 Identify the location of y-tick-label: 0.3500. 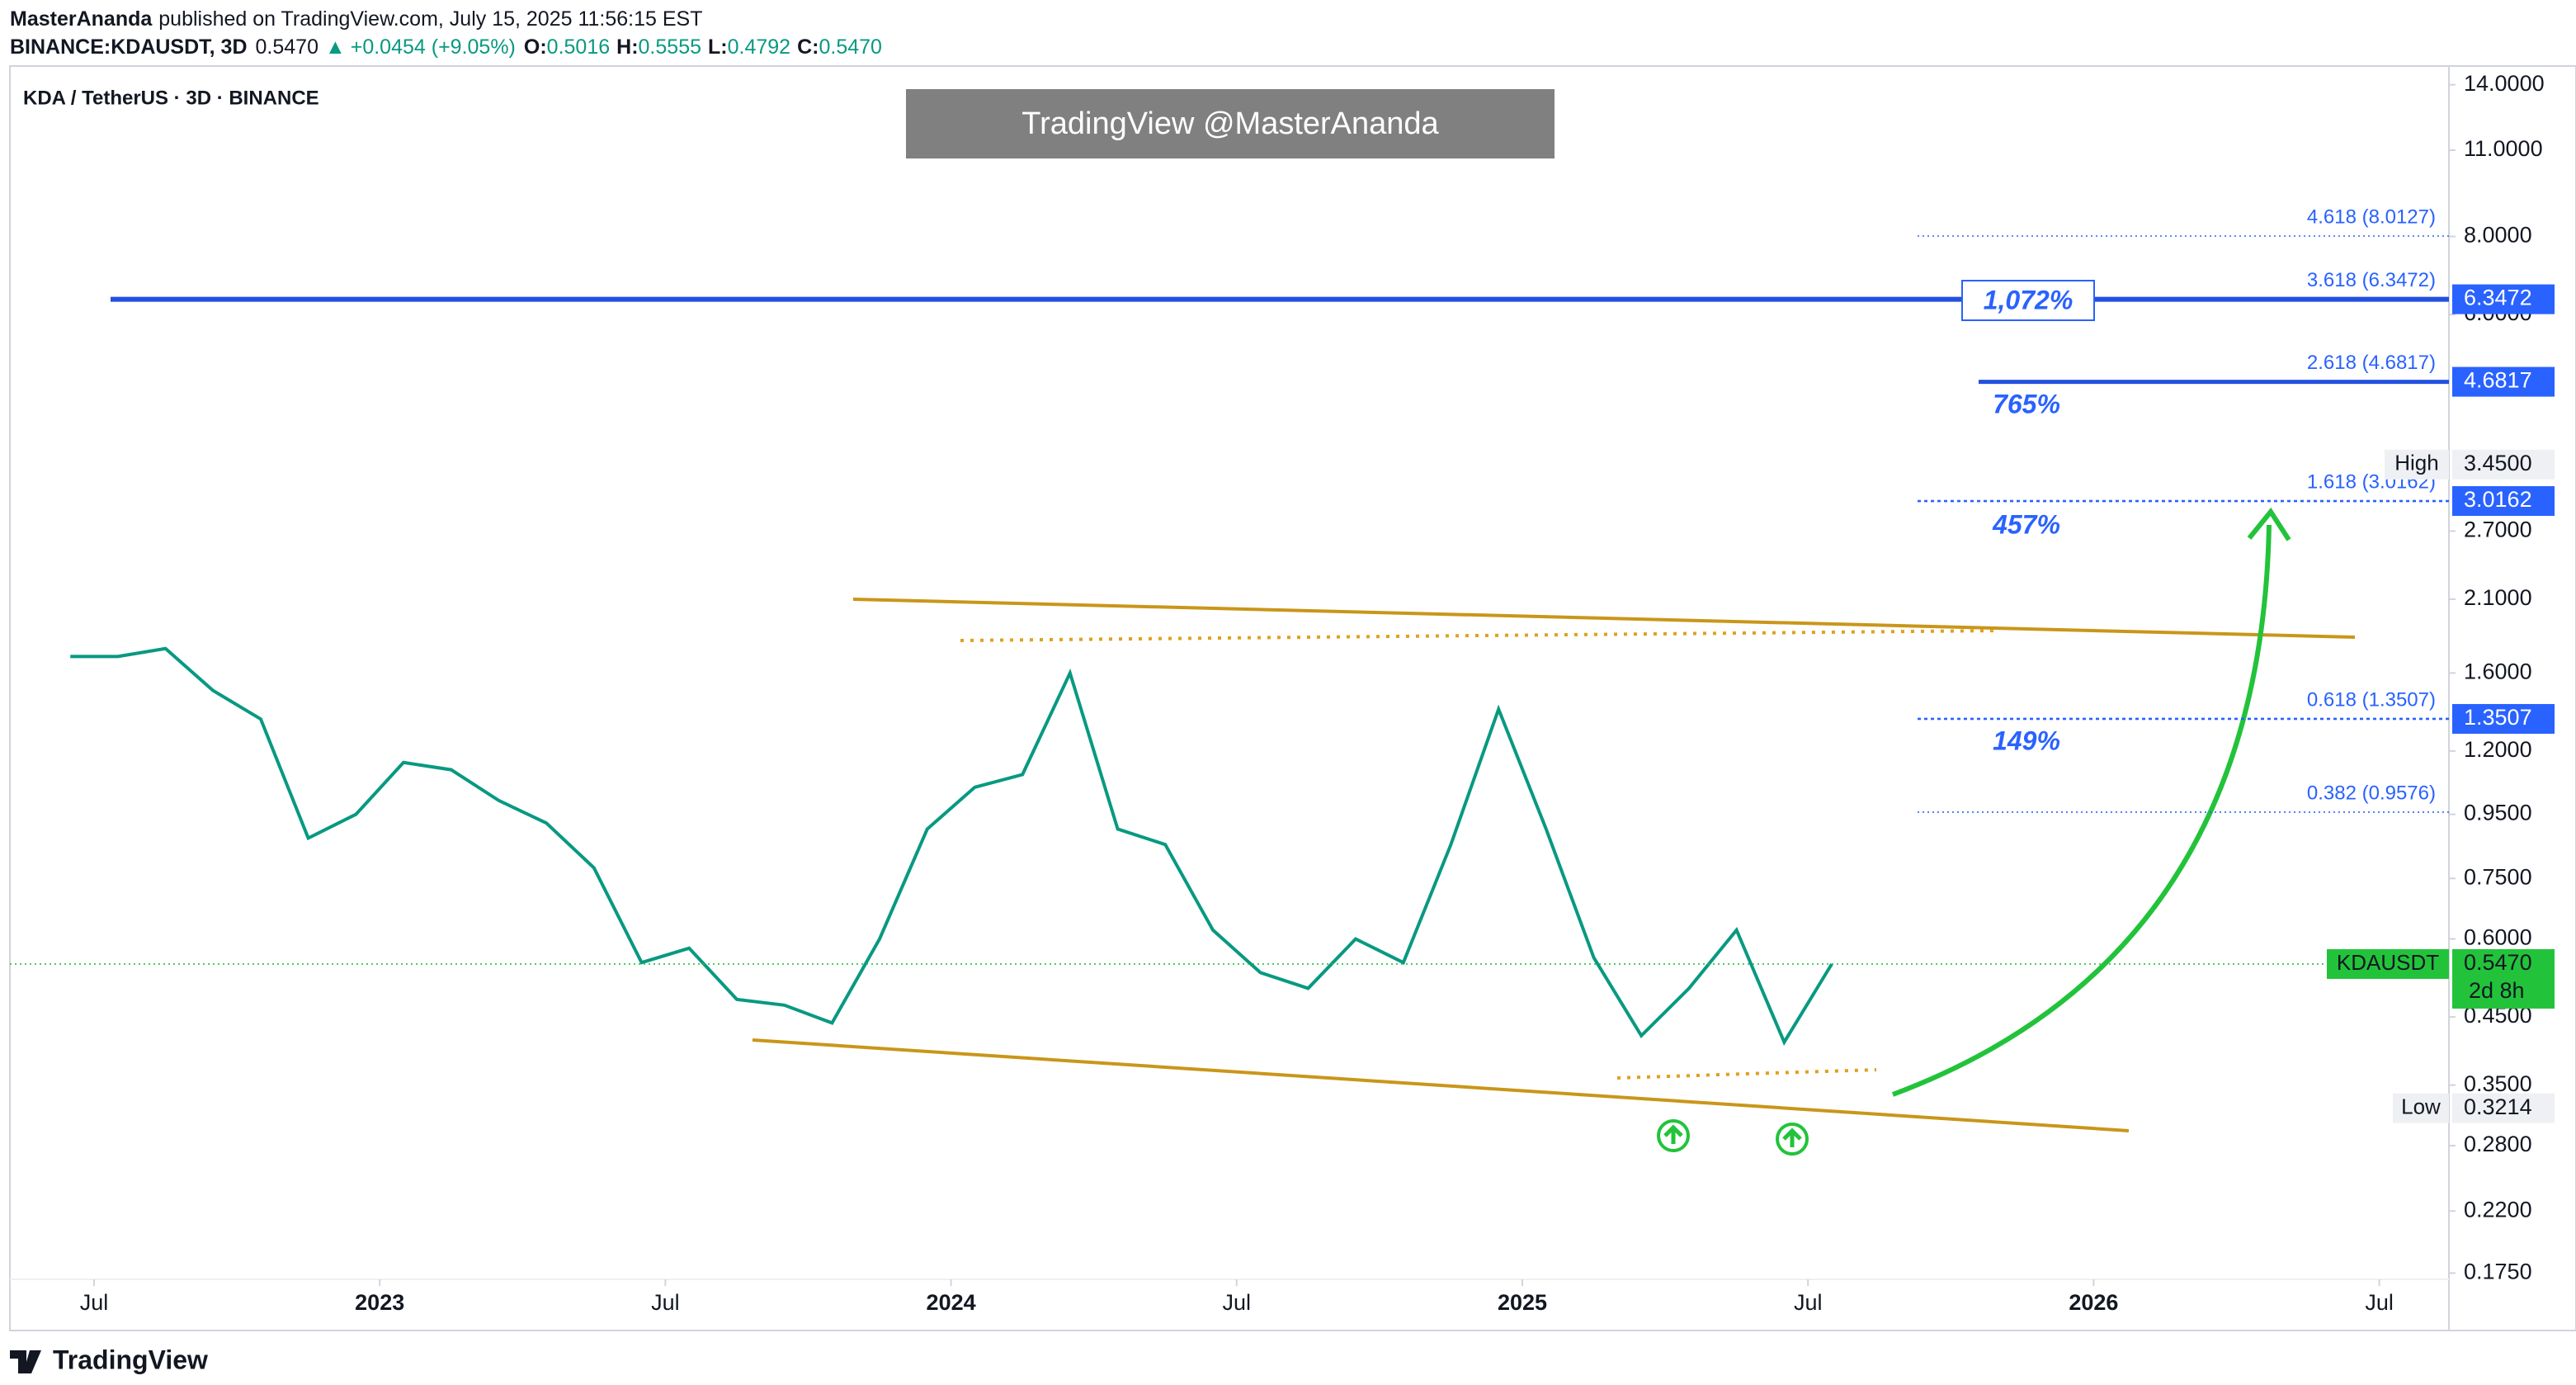
(2498, 1083).